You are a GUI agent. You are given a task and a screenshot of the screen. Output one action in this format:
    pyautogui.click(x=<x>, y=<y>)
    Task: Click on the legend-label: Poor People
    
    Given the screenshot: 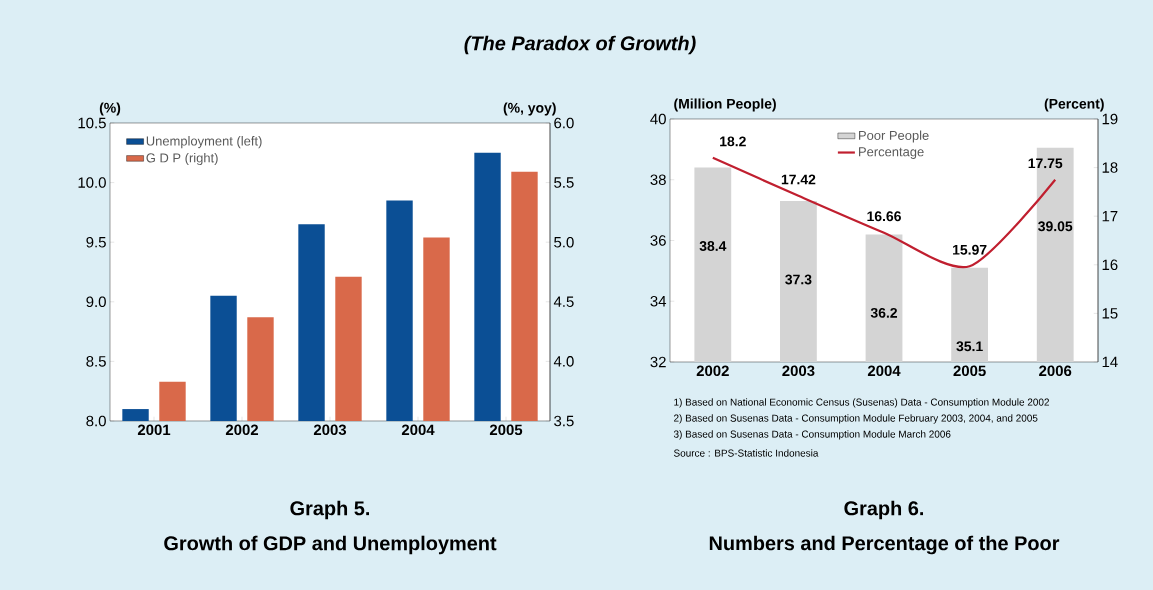 What is the action you would take?
    pyautogui.click(x=894, y=136)
    